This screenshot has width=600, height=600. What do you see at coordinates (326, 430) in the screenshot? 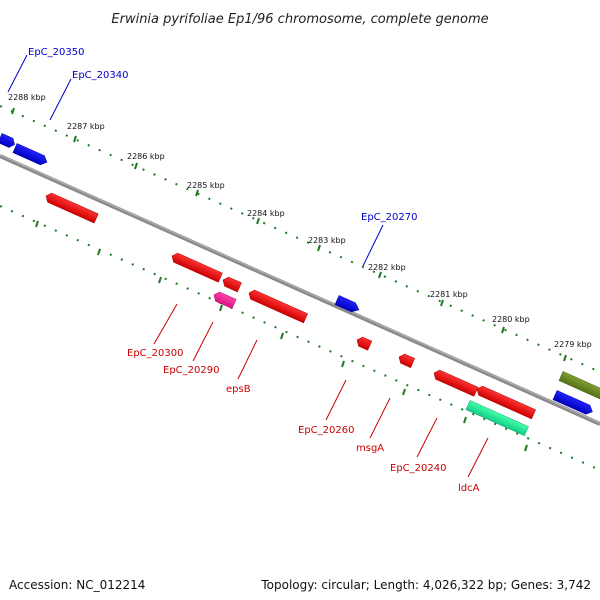
I see `label-epc-20260: EpC_20260` at bounding box center [326, 430].